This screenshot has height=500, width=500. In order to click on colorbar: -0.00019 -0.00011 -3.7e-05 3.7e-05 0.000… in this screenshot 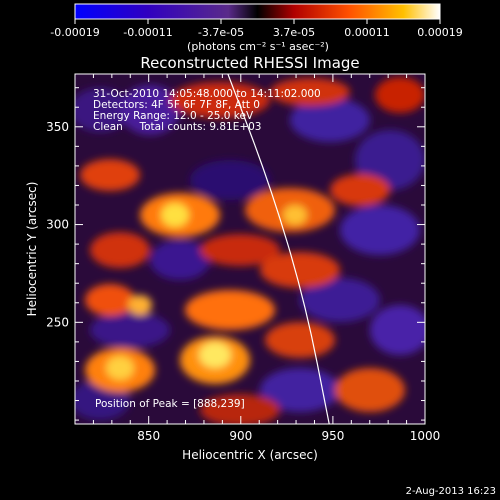, I will do `click(256, 28)`.